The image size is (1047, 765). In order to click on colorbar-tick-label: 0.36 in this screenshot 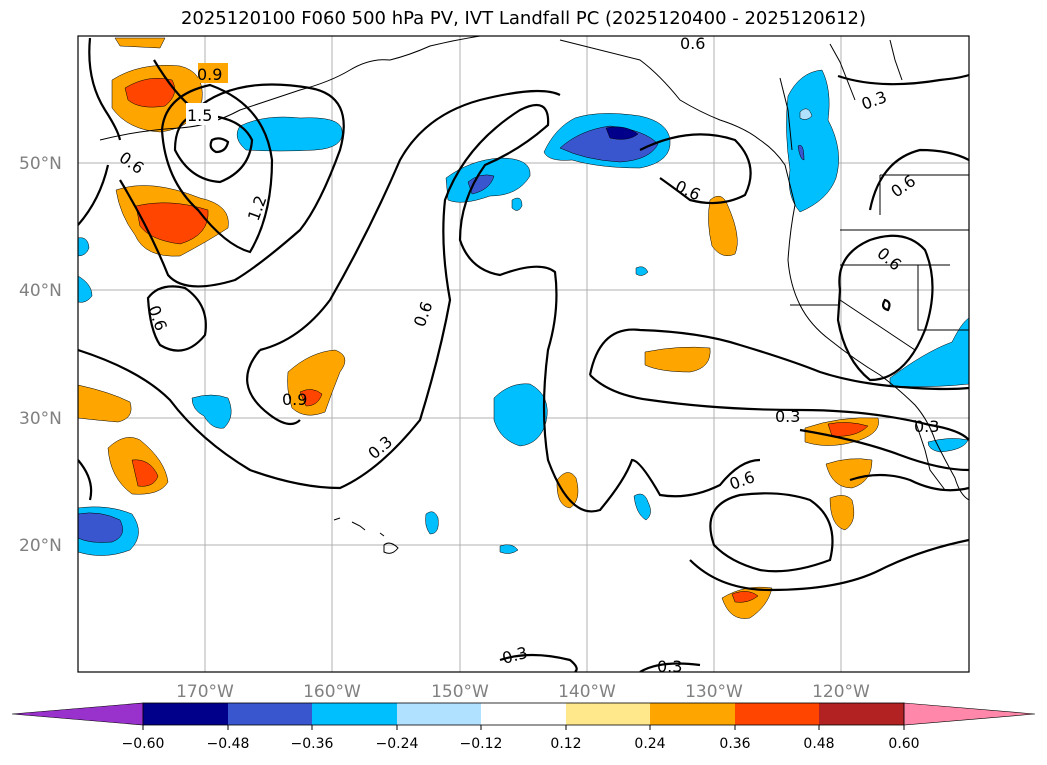, I will do `click(734, 744)`.